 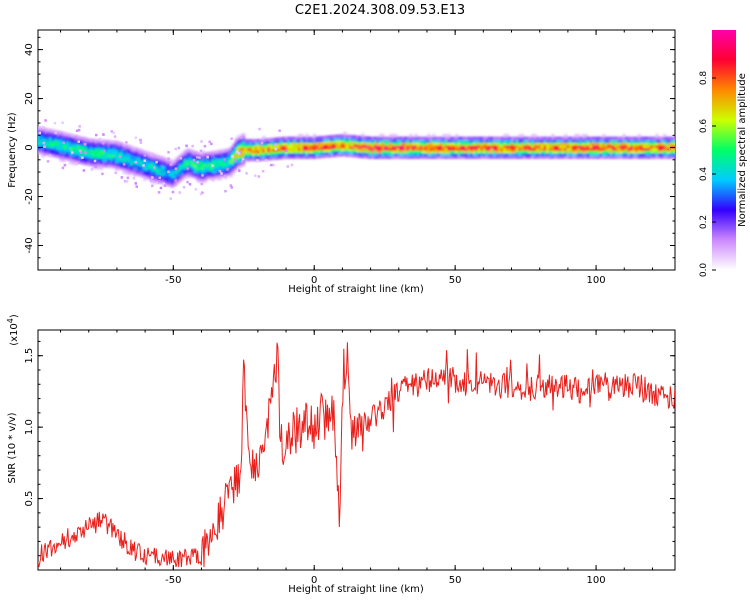 What do you see at coordinates (29, 499) in the screenshot?
I see `snr-y-tick-label: 0.5` at bounding box center [29, 499].